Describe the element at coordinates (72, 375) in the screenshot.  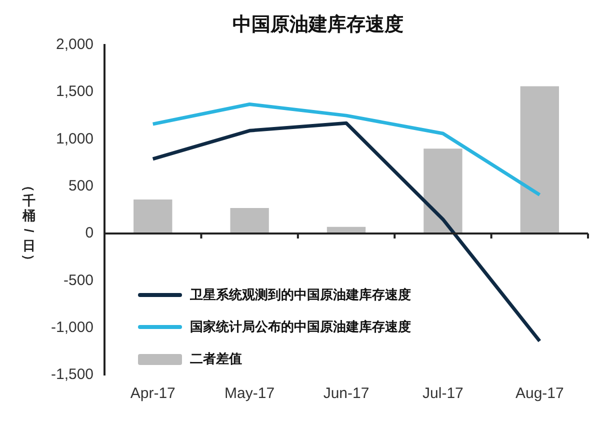
I see `y-tick-label: -1,500` at that location.